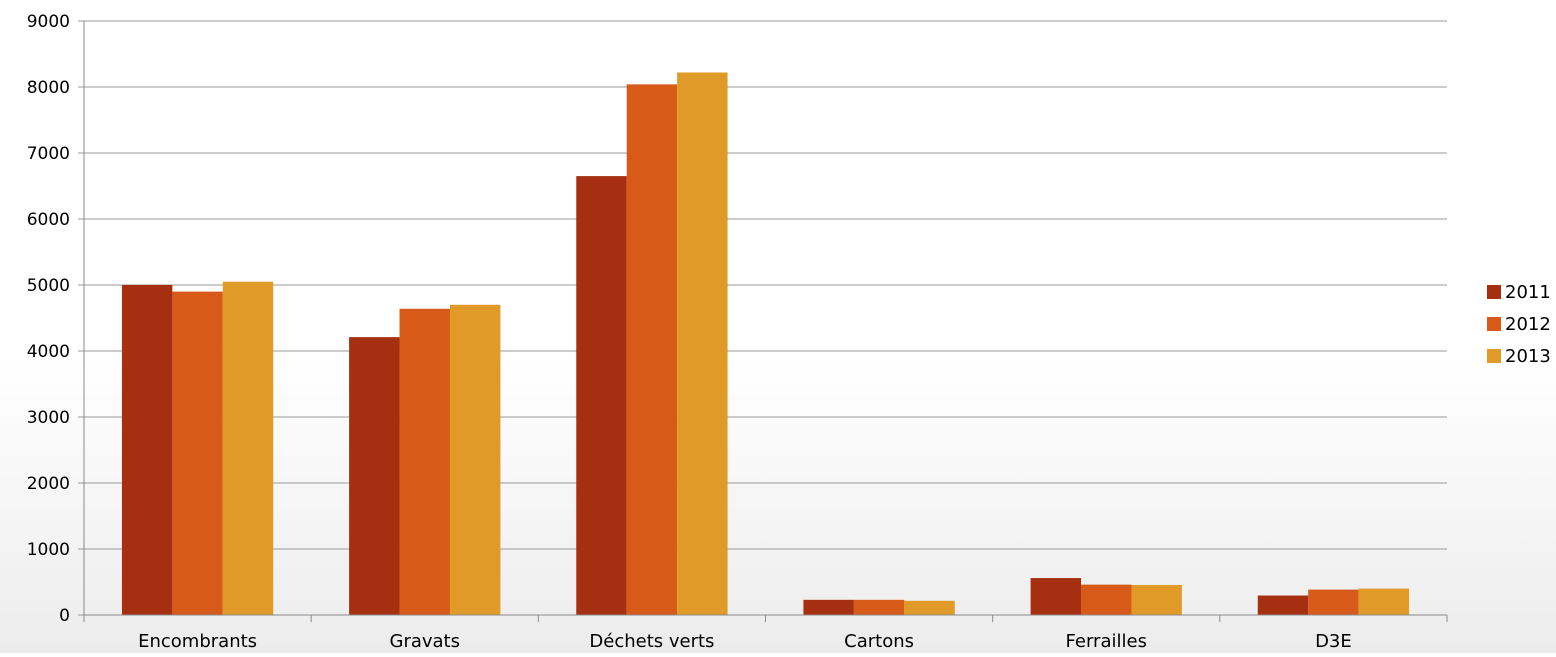 The height and width of the screenshot is (657, 1556). What do you see at coordinates (1528, 356) in the screenshot?
I see `legend-label-2013: 2013` at bounding box center [1528, 356].